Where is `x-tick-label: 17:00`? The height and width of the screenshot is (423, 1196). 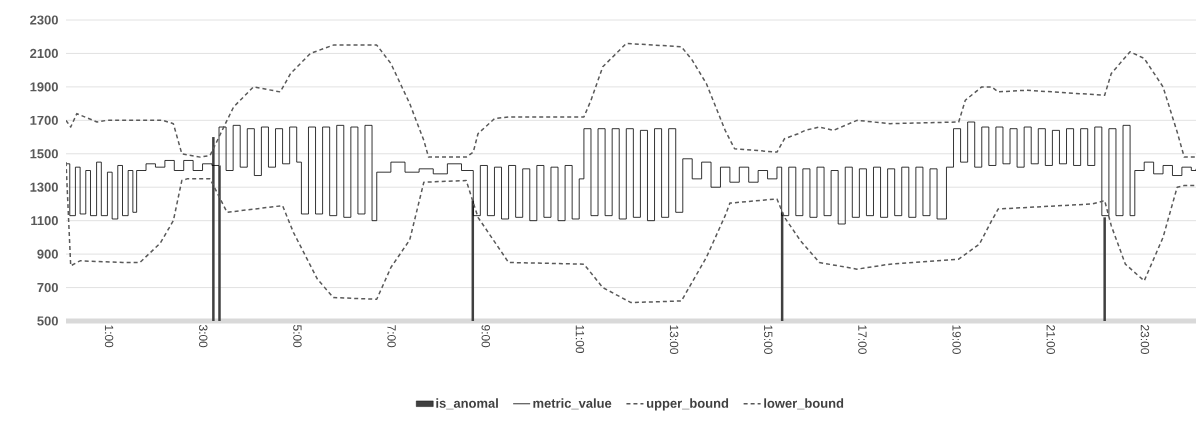
x-tick-label: 17:00 is located at coordinates (862, 339).